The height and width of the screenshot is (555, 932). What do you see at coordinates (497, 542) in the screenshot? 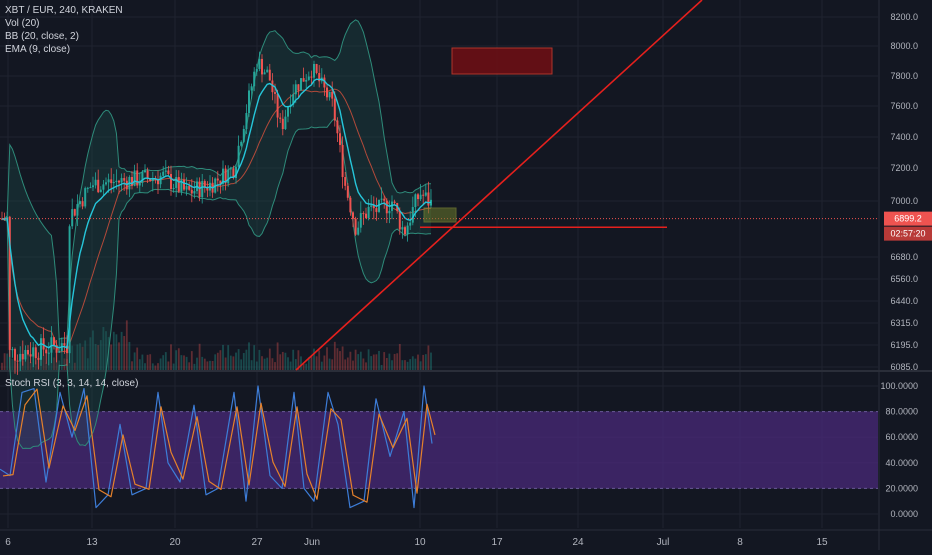
I see `date-tick-label: 17` at bounding box center [497, 542].